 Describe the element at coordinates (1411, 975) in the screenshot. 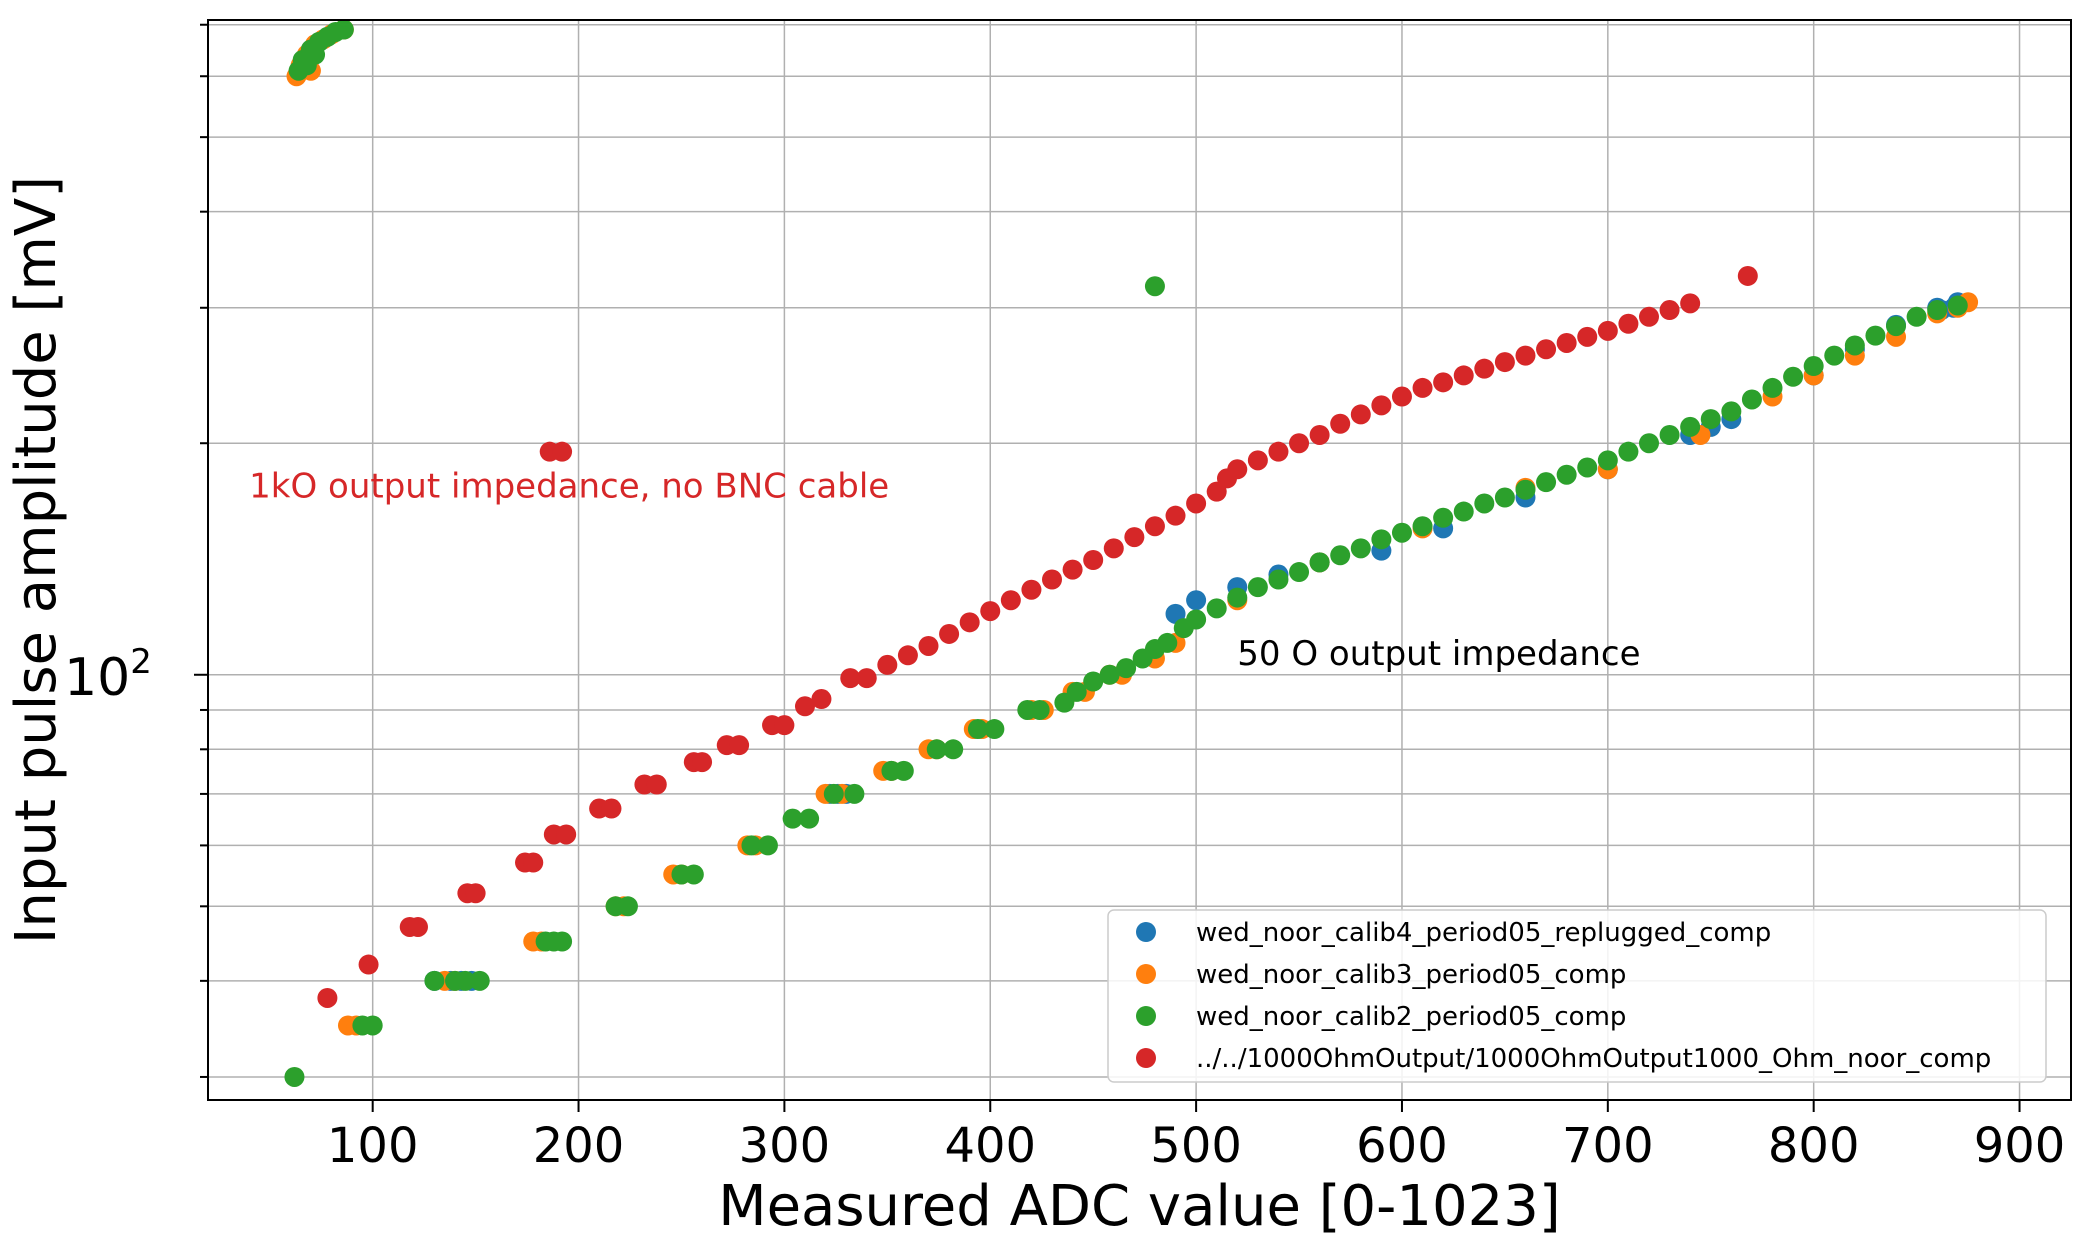

I see `legend-label: wed_noor_calib3_period05_comp` at that location.